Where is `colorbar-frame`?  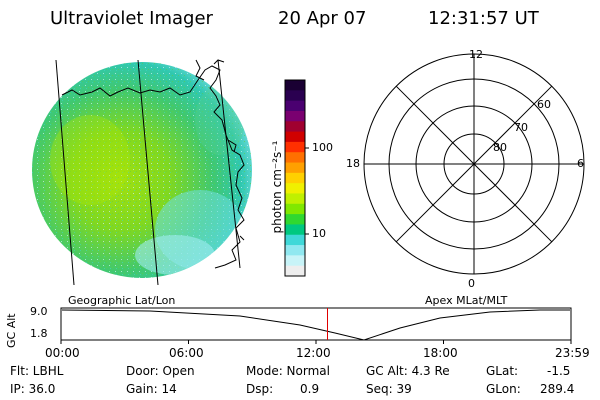
colorbar-frame is located at coordinates (295, 178).